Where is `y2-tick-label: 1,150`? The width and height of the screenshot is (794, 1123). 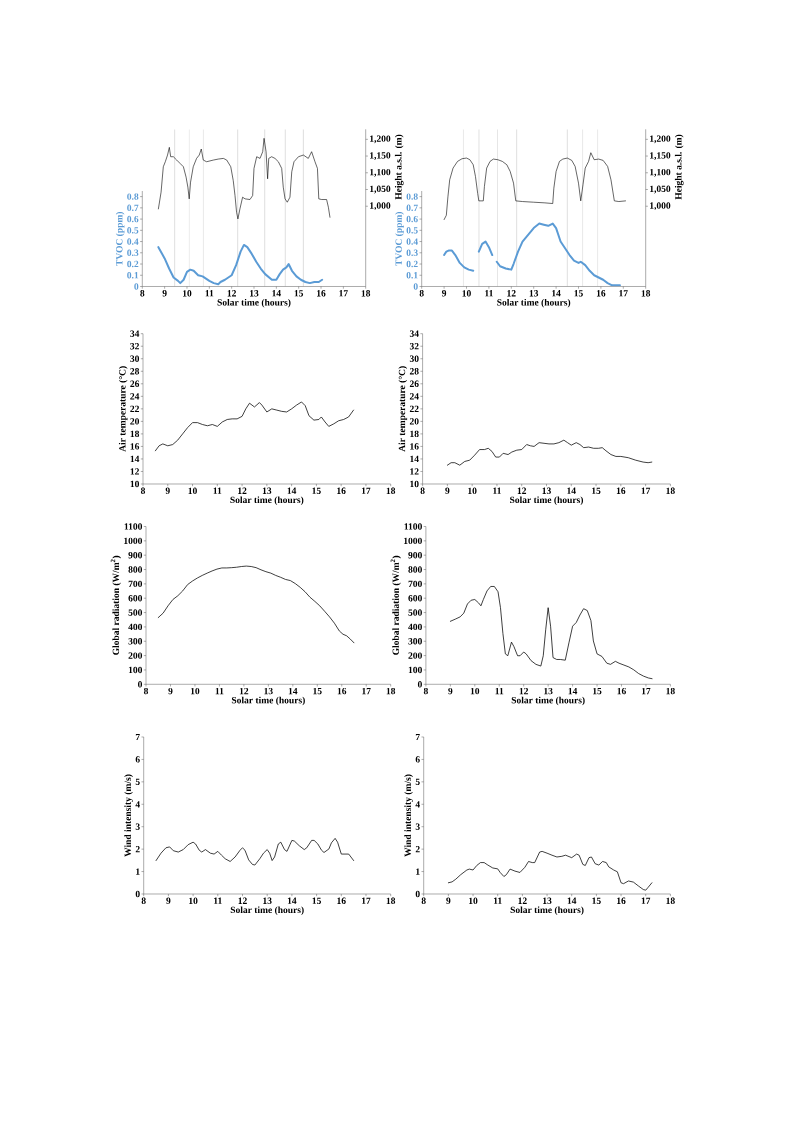 y2-tick-label: 1,150 is located at coordinates (660, 156).